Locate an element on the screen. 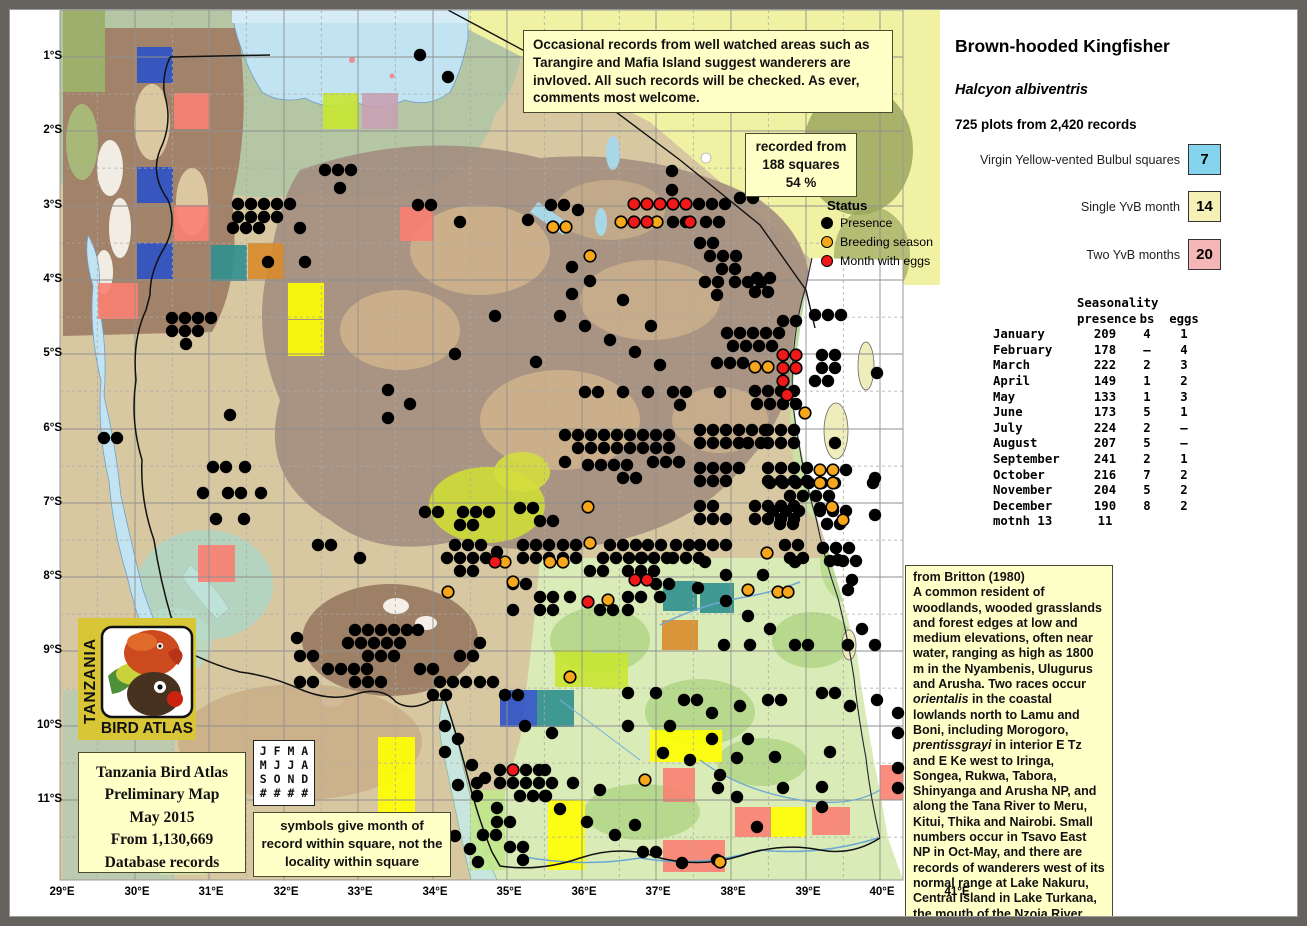 The width and height of the screenshot is (1307, 926). presence-cell: 178 is located at coordinates (1105, 349).